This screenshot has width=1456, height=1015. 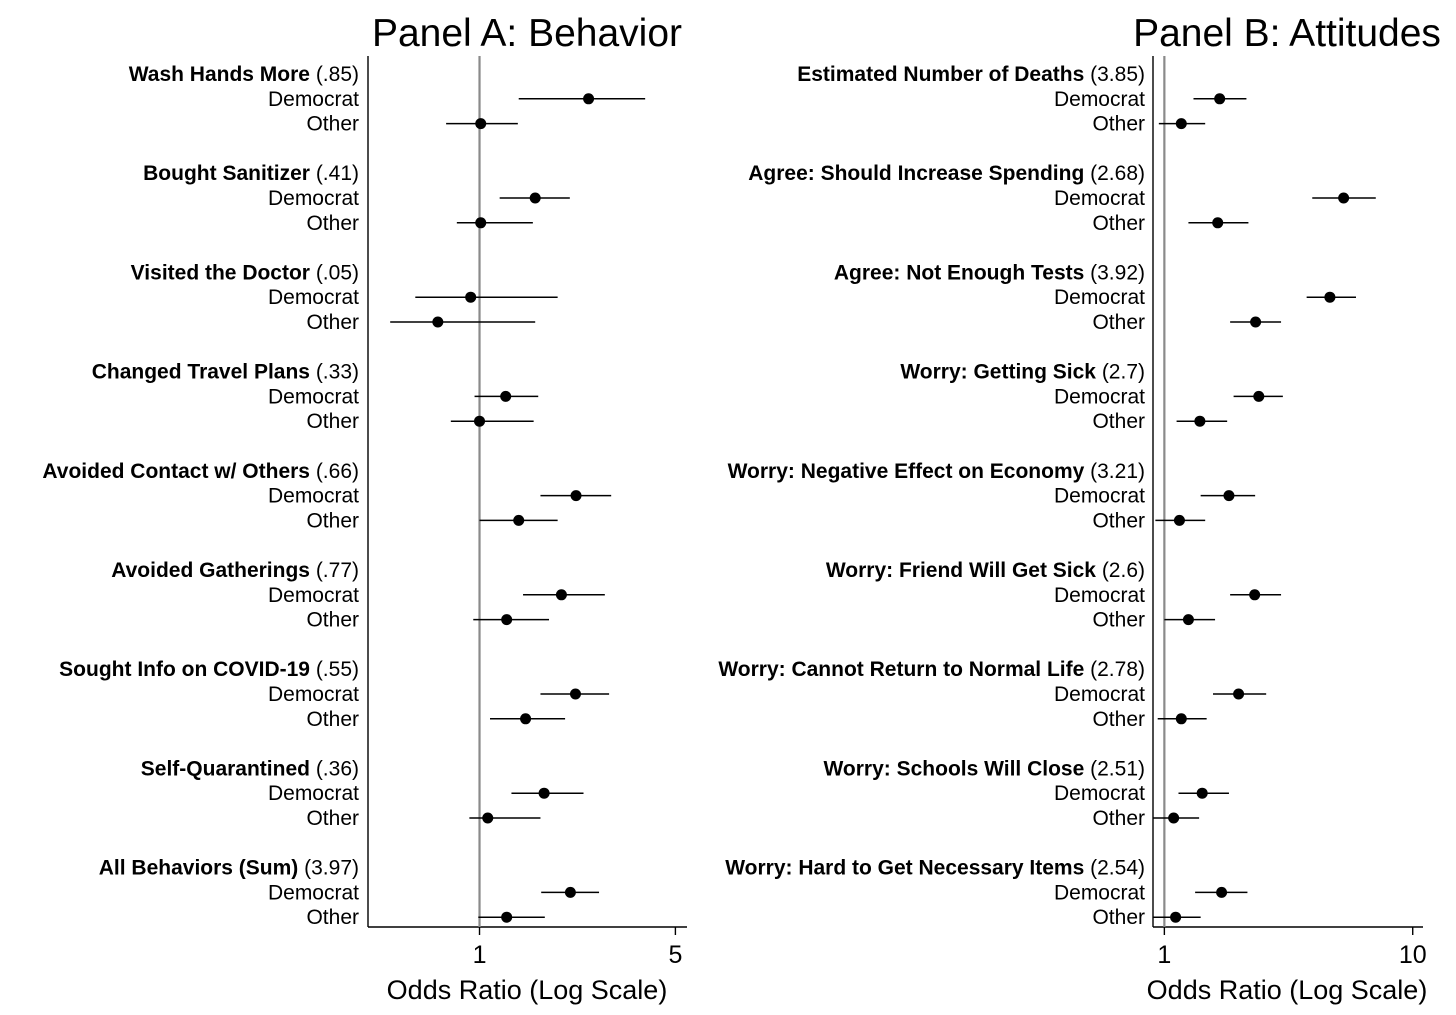 I want to click on outcome-mean: (2.51), so click(x=1114, y=768).